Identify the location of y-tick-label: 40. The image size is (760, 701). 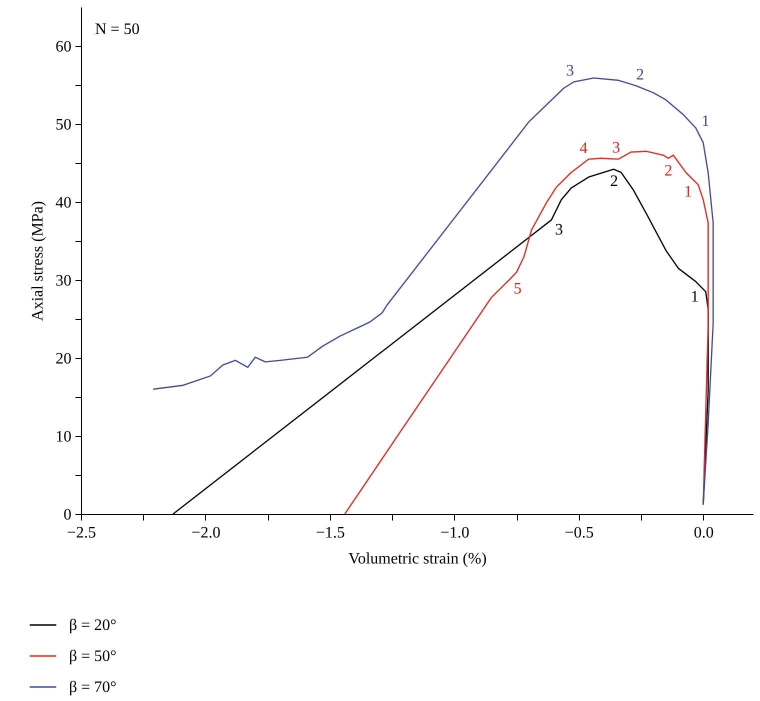
(64, 203).